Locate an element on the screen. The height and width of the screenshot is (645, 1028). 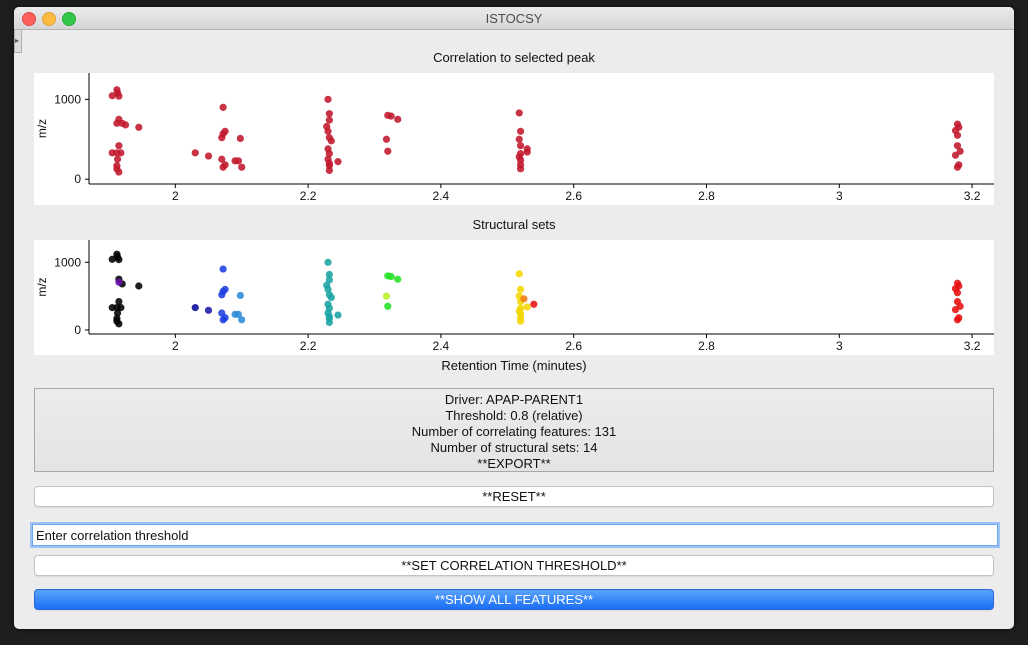
x-tick-label: 3 is located at coordinates (839, 196).